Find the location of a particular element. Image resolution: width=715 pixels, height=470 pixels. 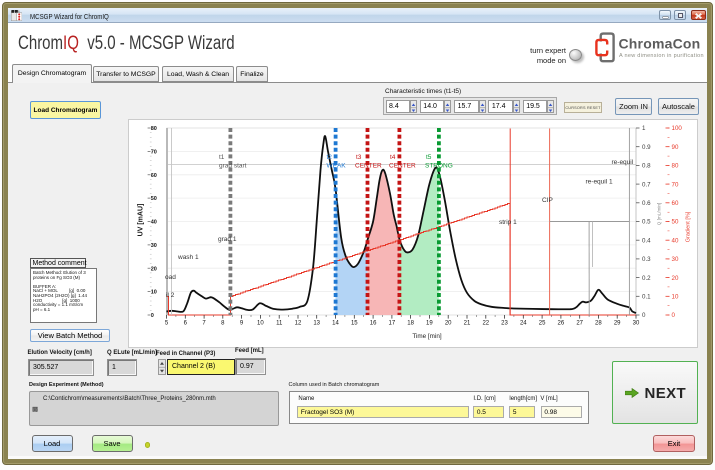

svg-text: 14 is located at coordinates (335, 323).